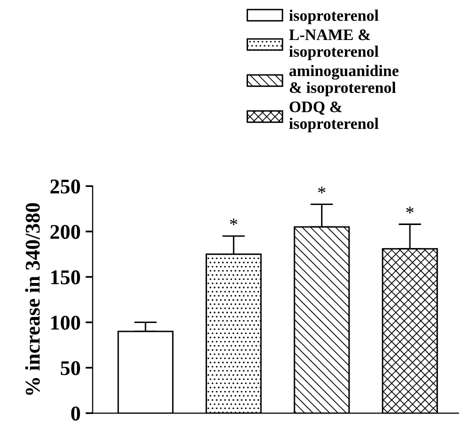 The image size is (475, 422). I want to click on y-tick-label: 150, so click(65, 277).